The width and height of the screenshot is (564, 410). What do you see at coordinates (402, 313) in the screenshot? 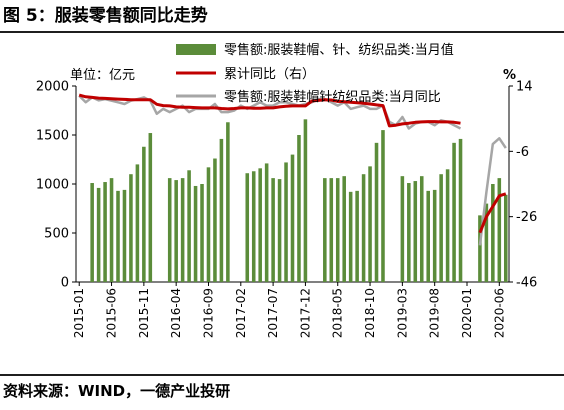
I see `x-axis-tick-label: 2019-03` at bounding box center [402, 313].